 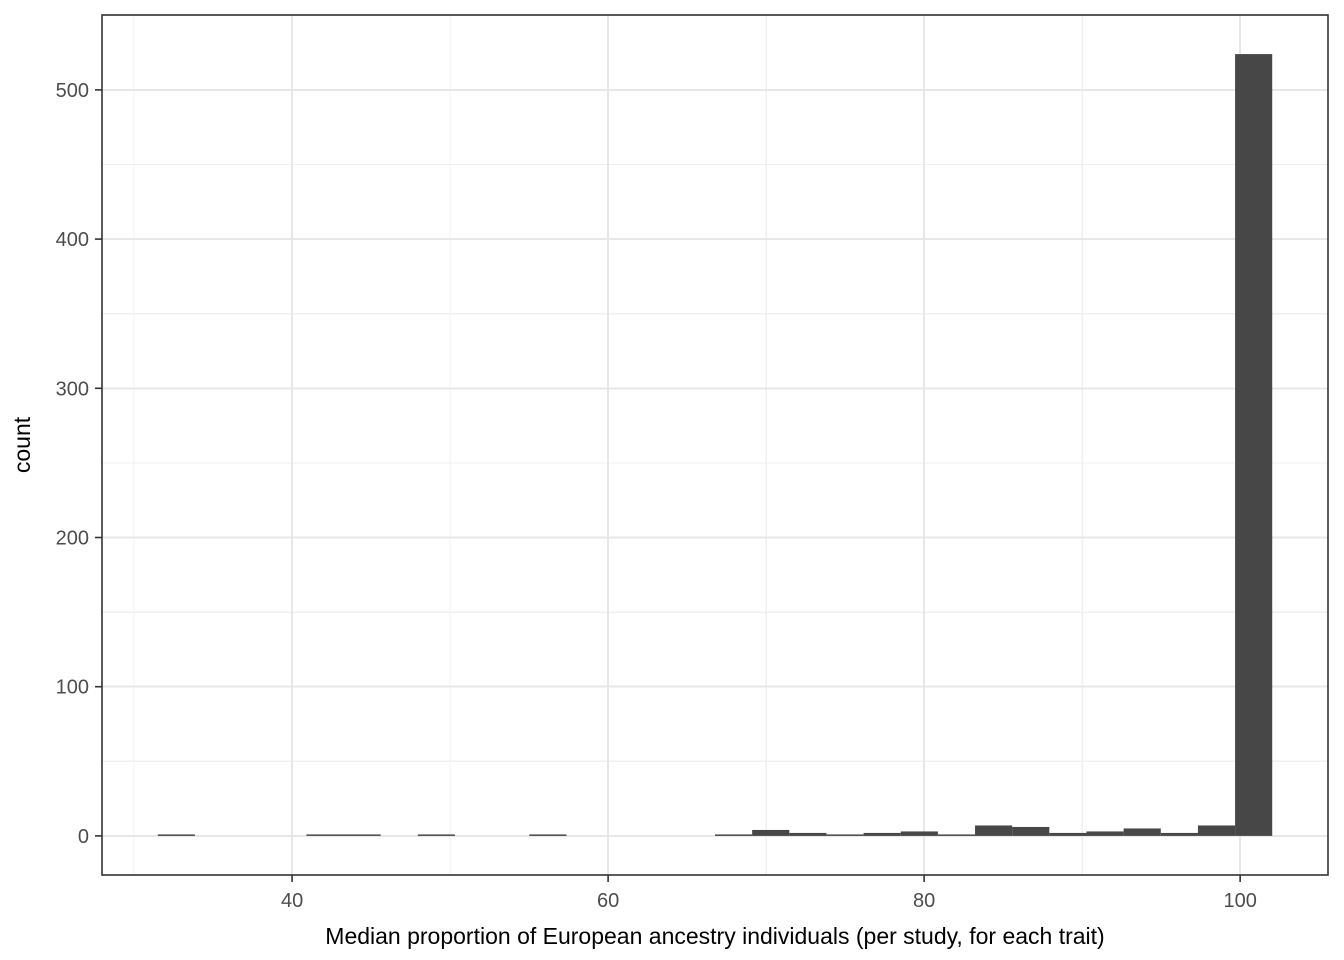 I want to click on x-tick-label: 40, so click(x=292, y=901).